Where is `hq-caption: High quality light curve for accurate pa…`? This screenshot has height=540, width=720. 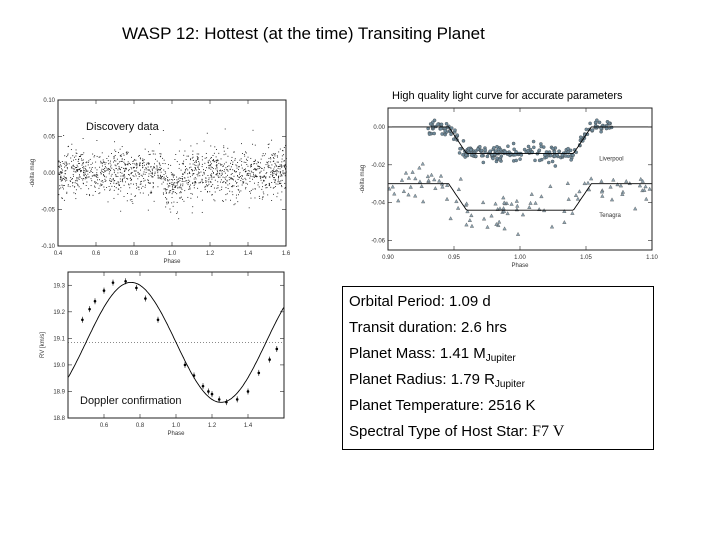
hq-caption: High quality light curve for accurate pa… is located at coordinates (507, 96).